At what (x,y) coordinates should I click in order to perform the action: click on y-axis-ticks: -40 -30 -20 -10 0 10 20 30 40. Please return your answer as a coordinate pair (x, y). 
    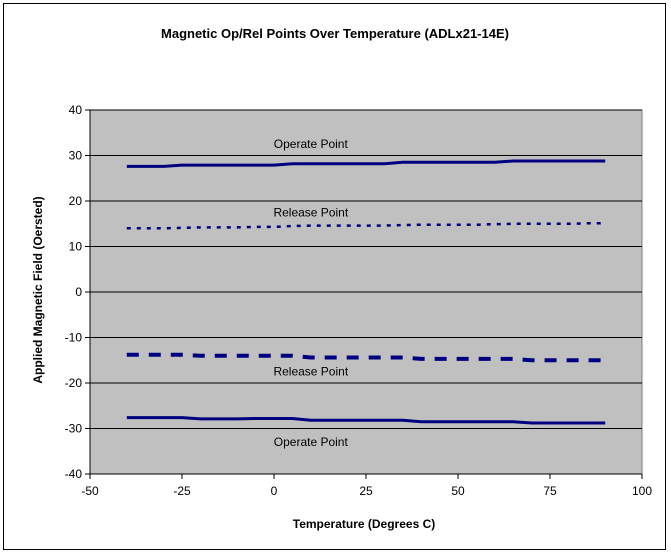
    Looking at the image, I should click on (78, 292).